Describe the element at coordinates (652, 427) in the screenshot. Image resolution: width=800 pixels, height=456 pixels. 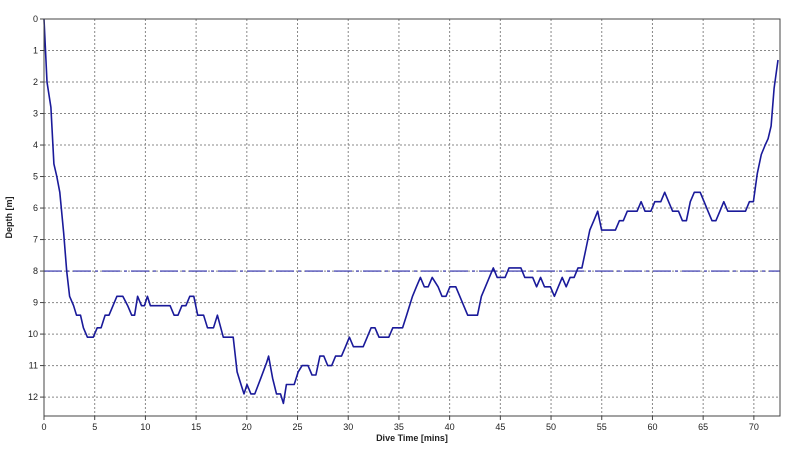
I see `x-tick-label: 60` at that location.